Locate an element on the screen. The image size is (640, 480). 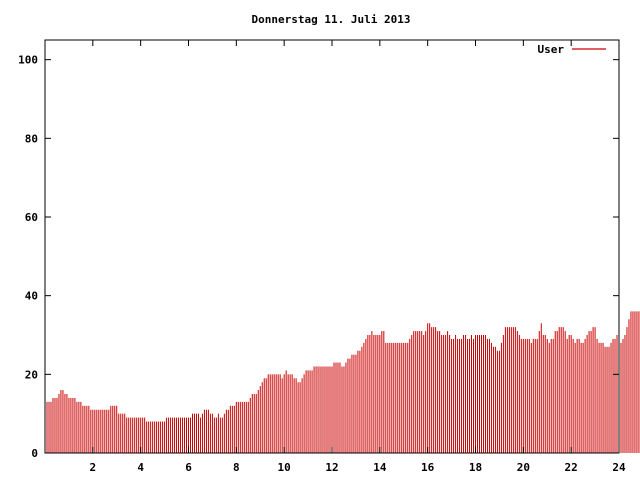
x-tick-label: 12 is located at coordinates (331, 467).